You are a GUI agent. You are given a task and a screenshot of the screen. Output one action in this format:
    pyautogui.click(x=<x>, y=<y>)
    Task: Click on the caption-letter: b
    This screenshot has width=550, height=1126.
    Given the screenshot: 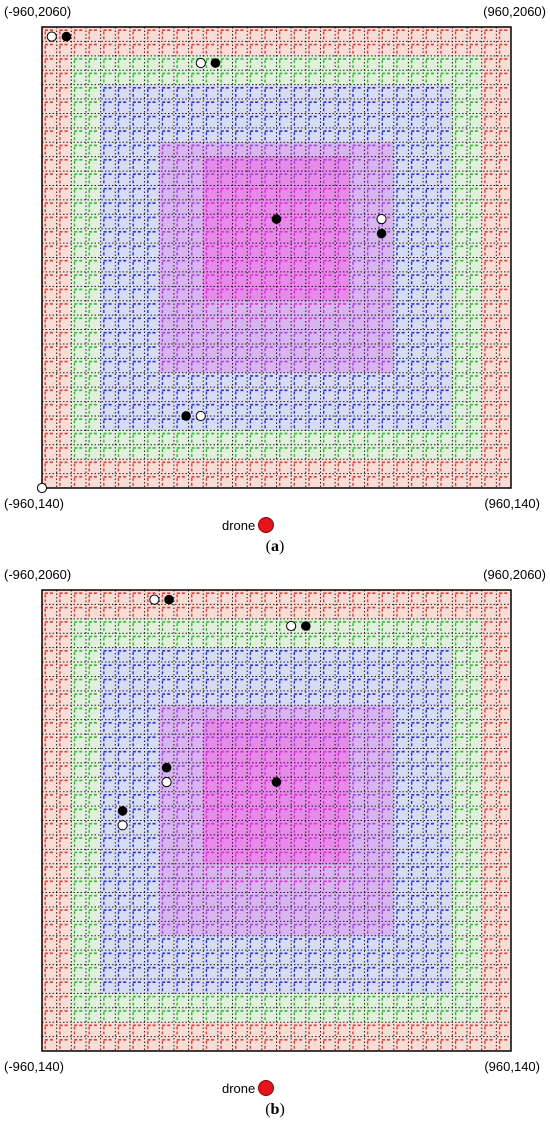 What is the action you would take?
    pyautogui.click(x=275, y=1109)
    